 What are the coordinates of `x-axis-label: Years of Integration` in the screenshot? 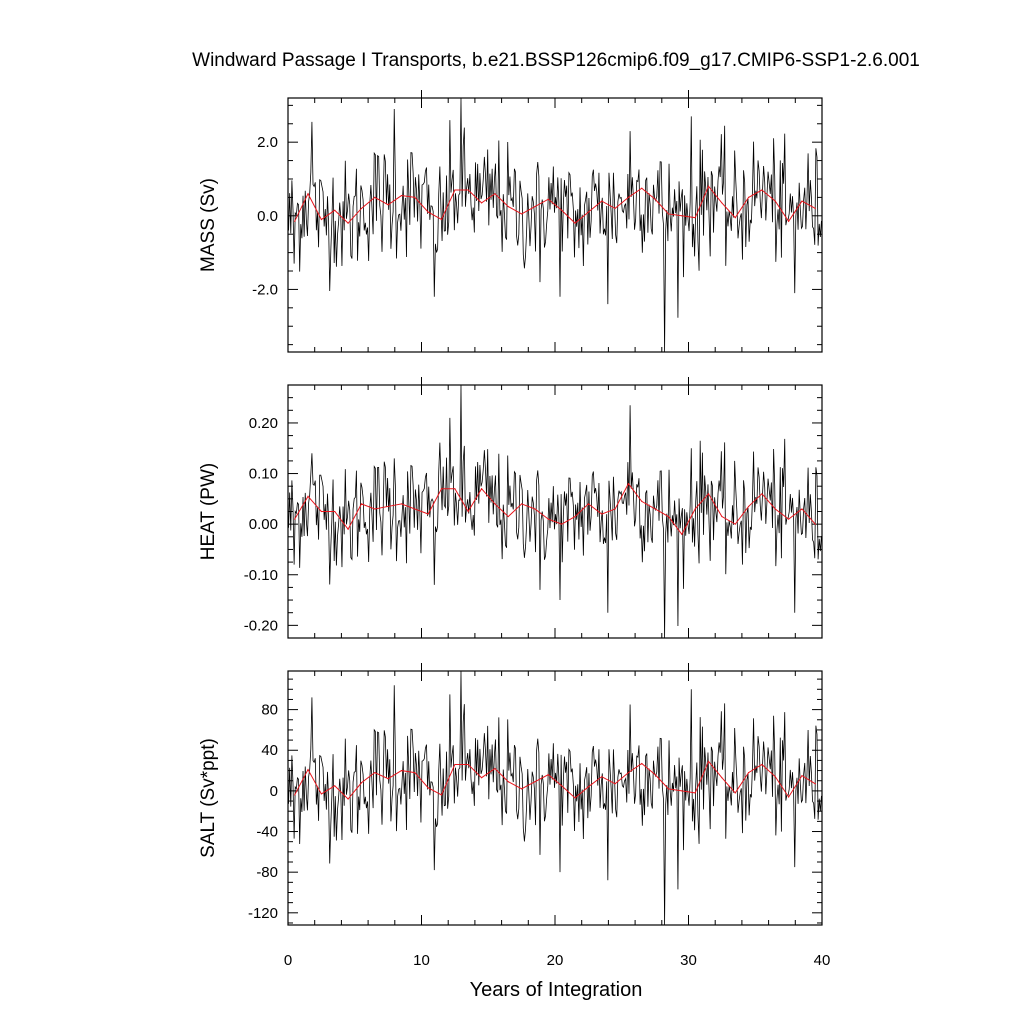 It's located at (556, 990).